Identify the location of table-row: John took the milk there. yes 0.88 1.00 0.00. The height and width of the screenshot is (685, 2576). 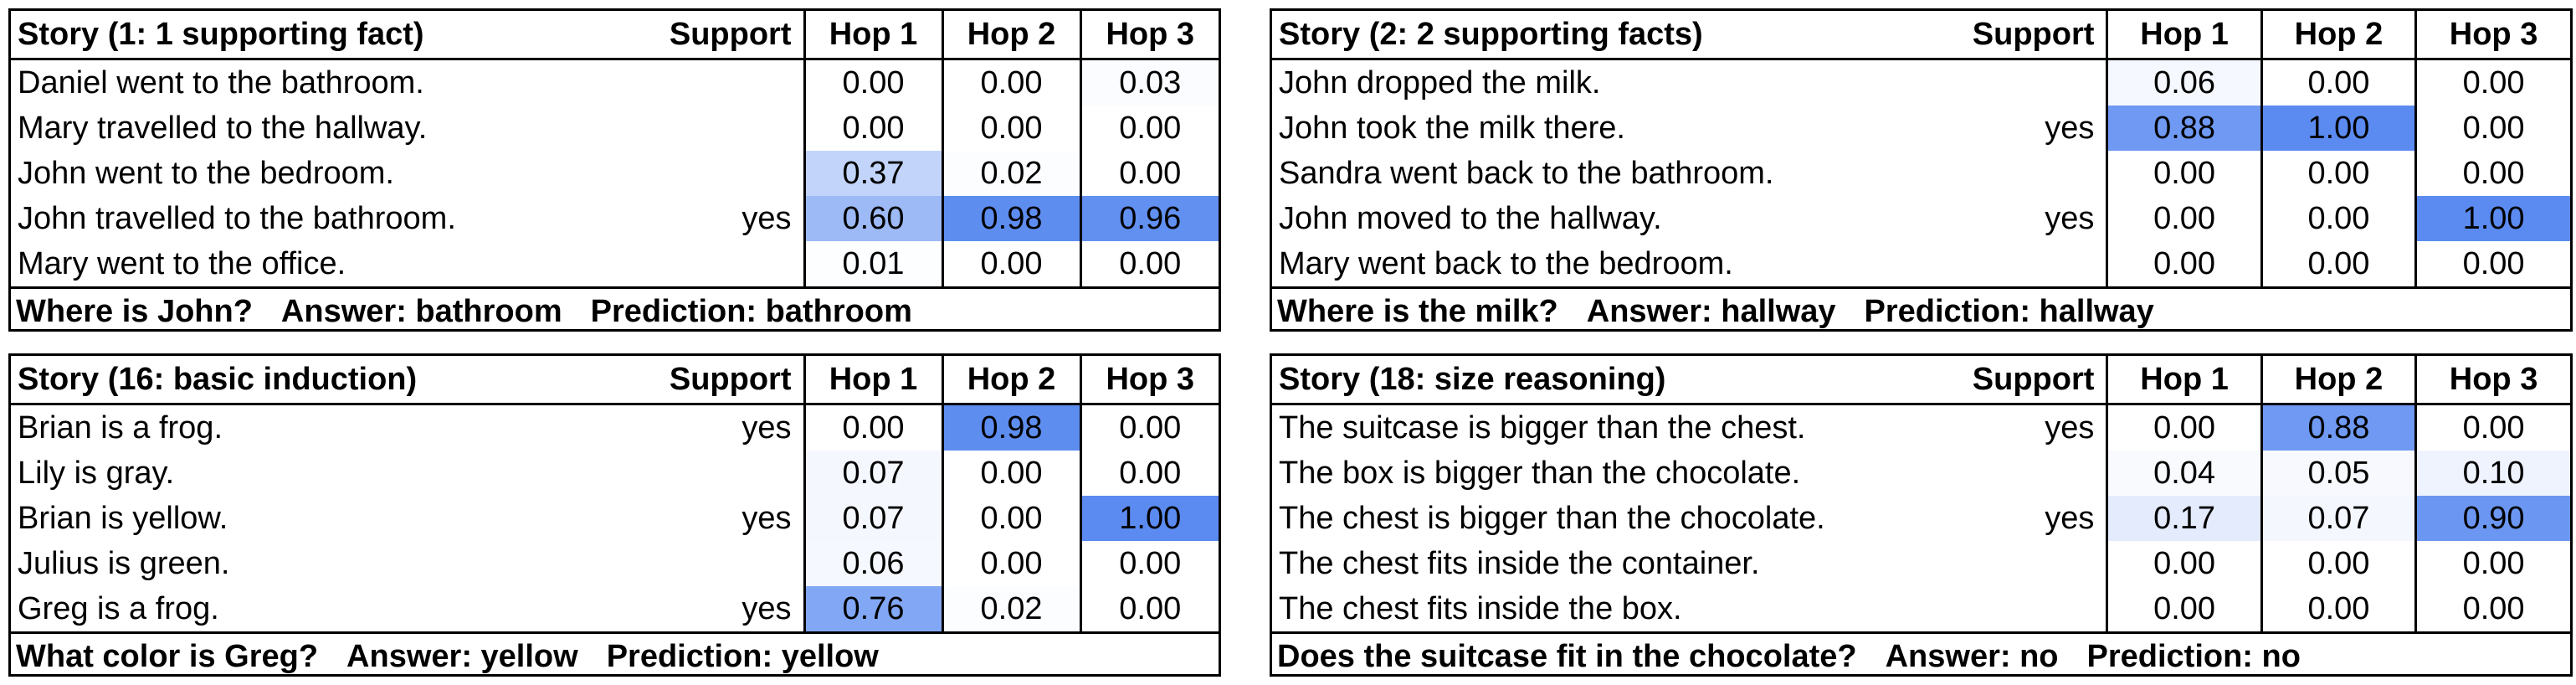
(1921, 128).